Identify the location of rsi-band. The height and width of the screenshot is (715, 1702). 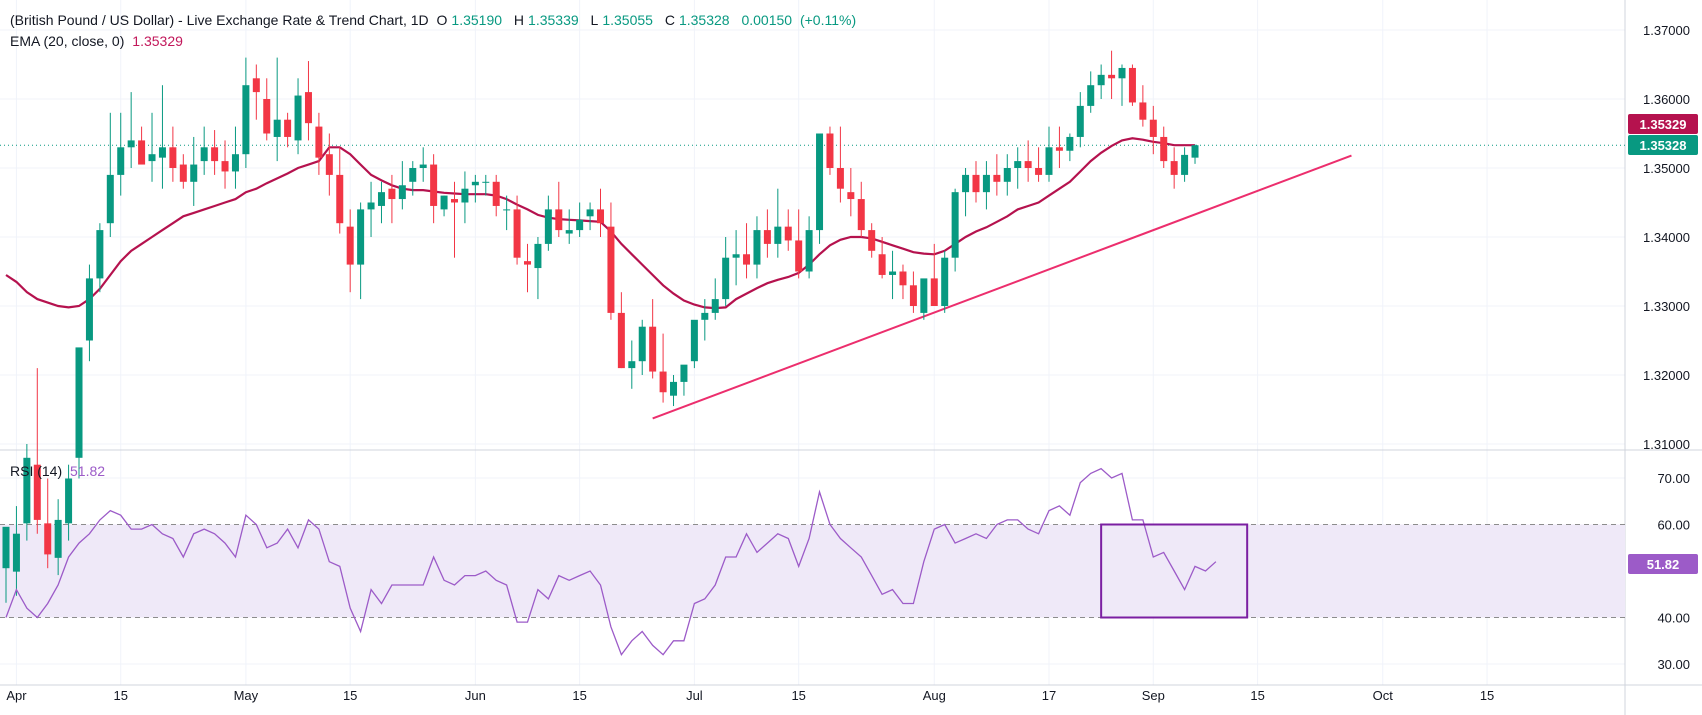
(812, 571).